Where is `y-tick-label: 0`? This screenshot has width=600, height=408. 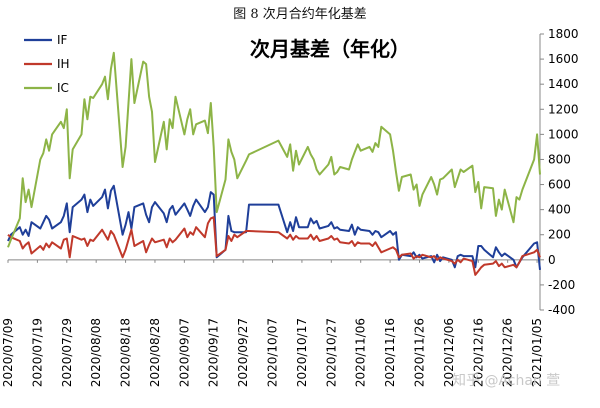
y-tick-label: 0 is located at coordinates (552, 260).